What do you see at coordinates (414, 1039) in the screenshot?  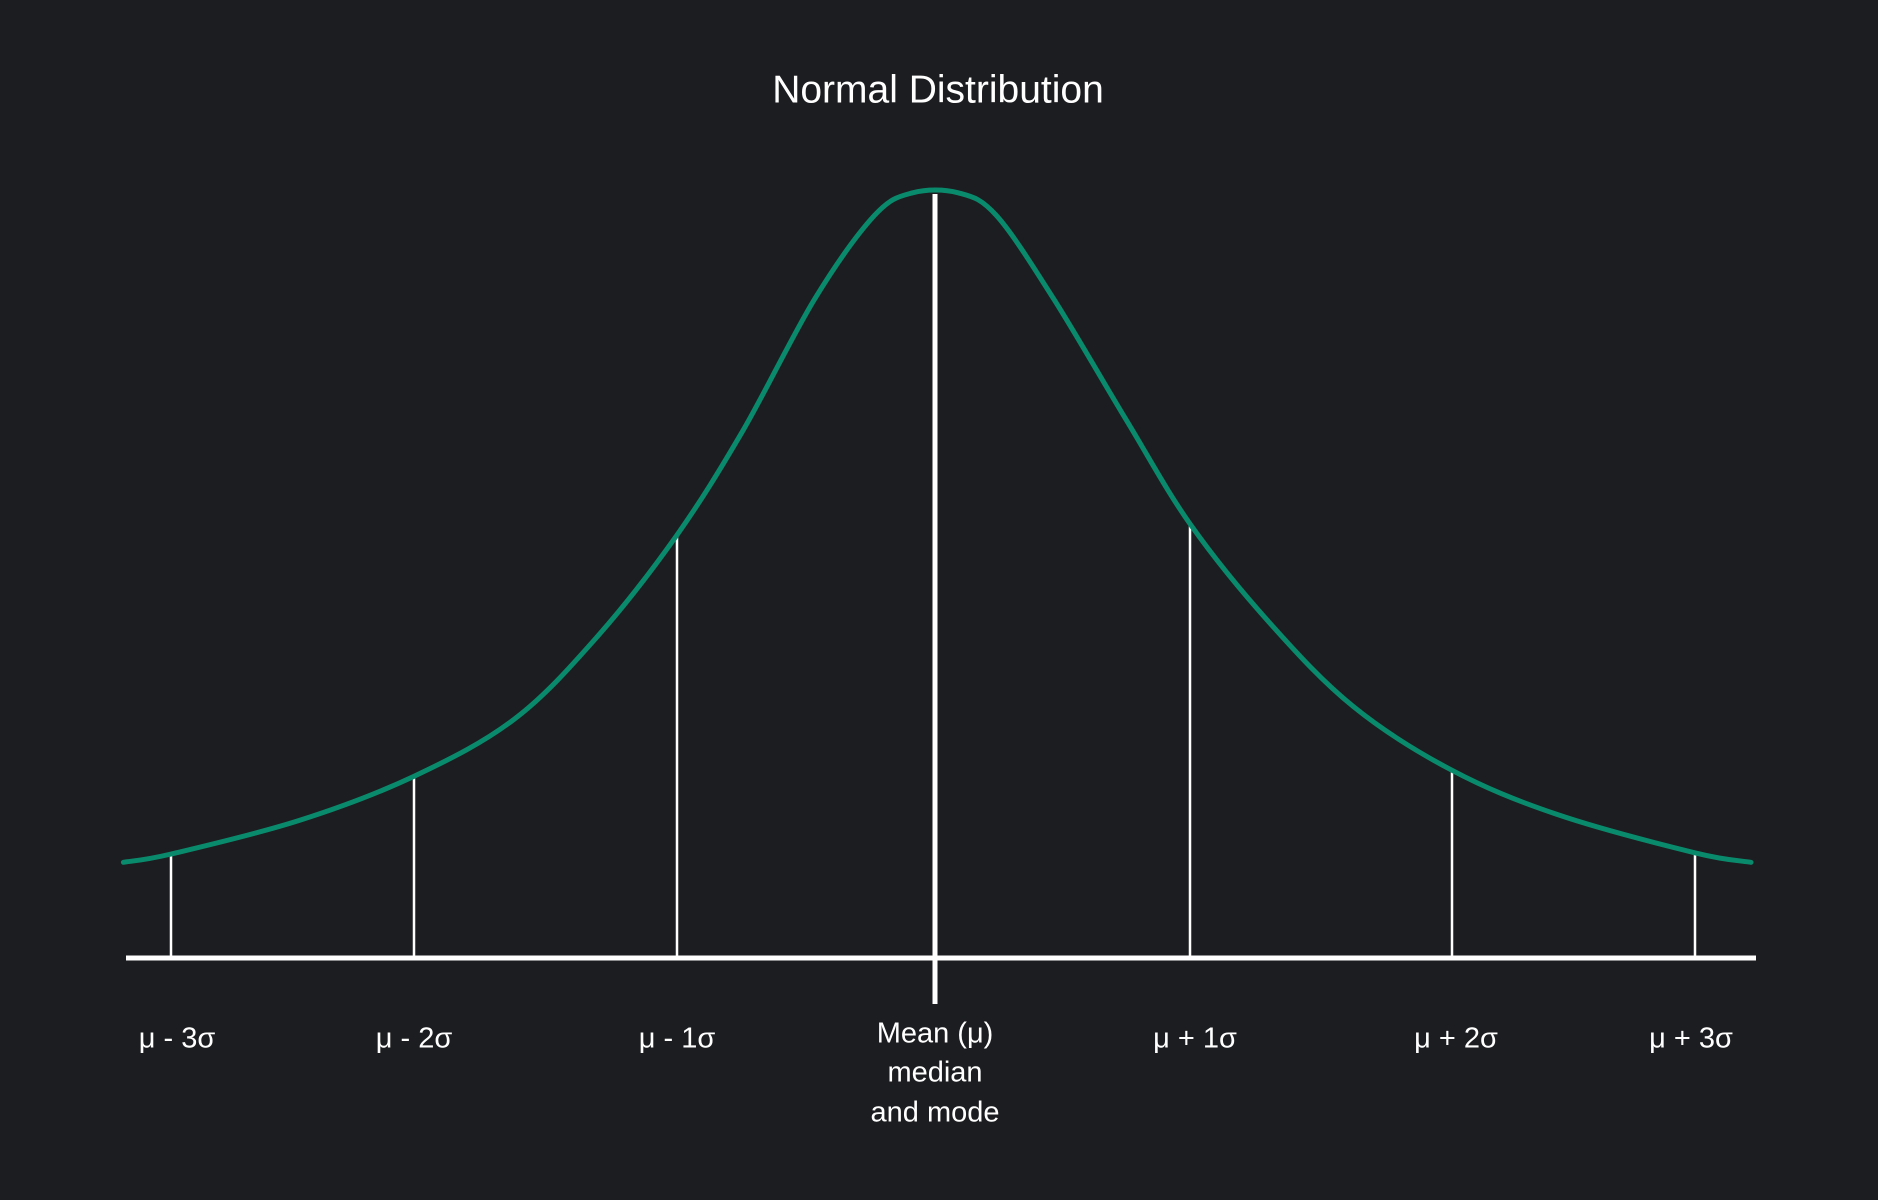 I see `axis-label: μ - 2σ` at bounding box center [414, 1039].